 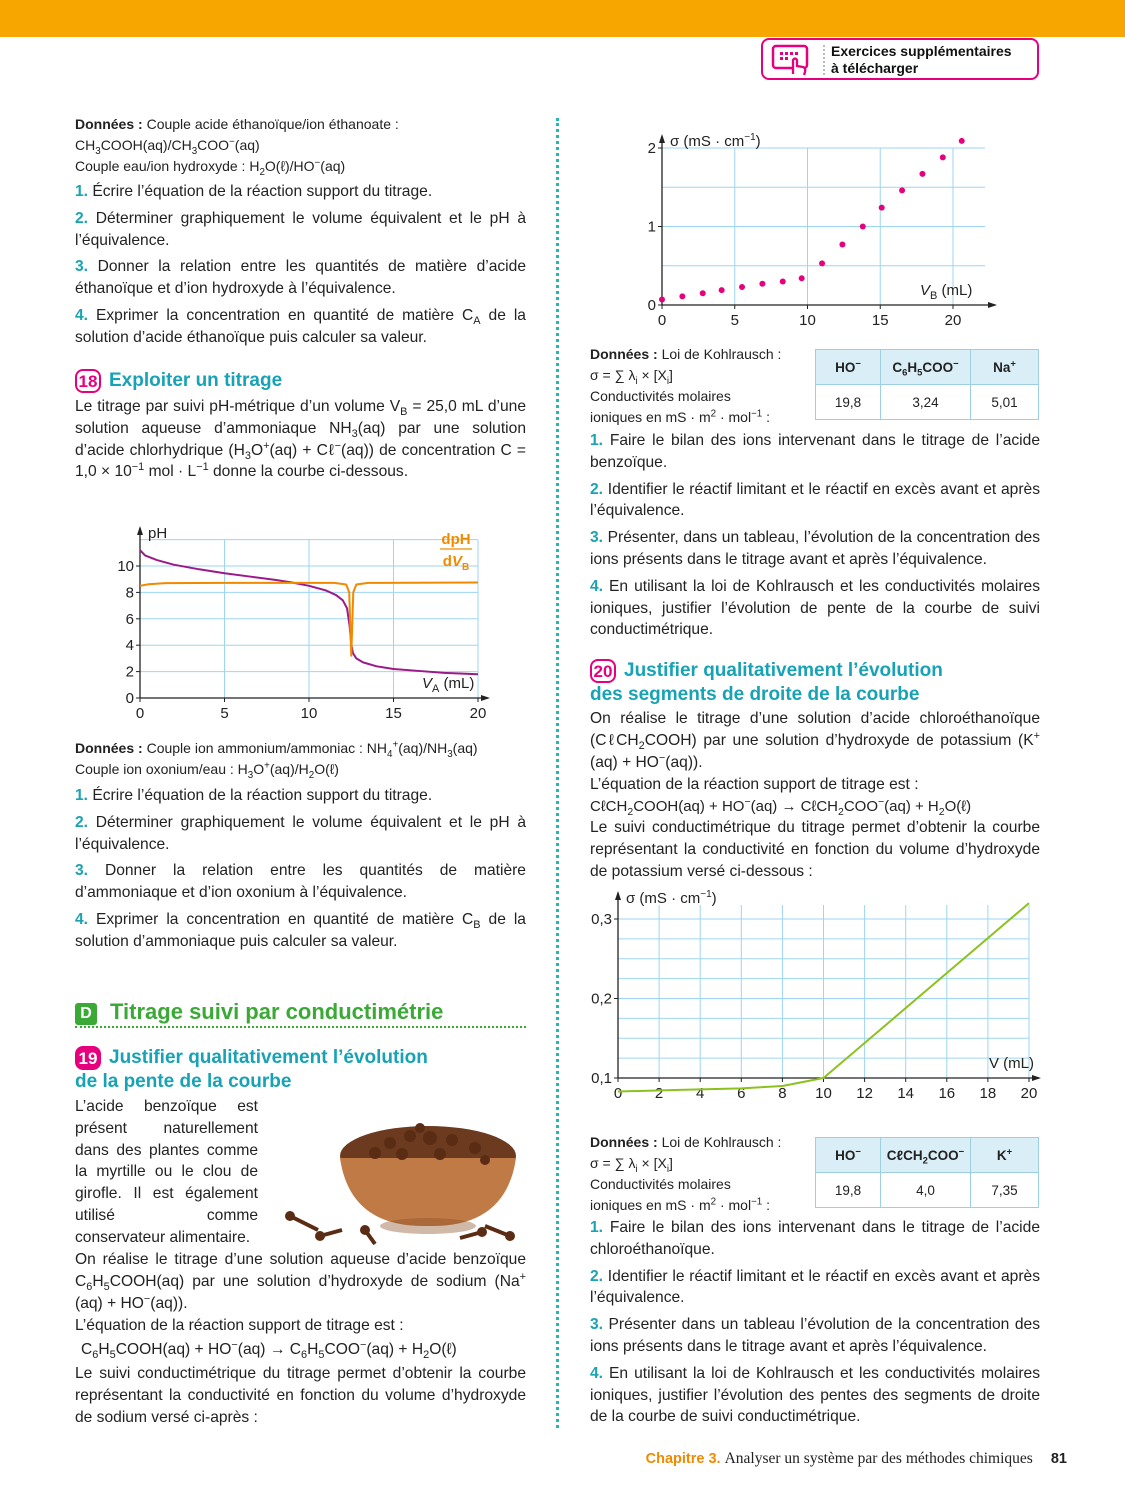 What do you see at coordinates (880, 320) in the screenshot?
I see `x-tick-label: 15` at bounding box center [880, 320].